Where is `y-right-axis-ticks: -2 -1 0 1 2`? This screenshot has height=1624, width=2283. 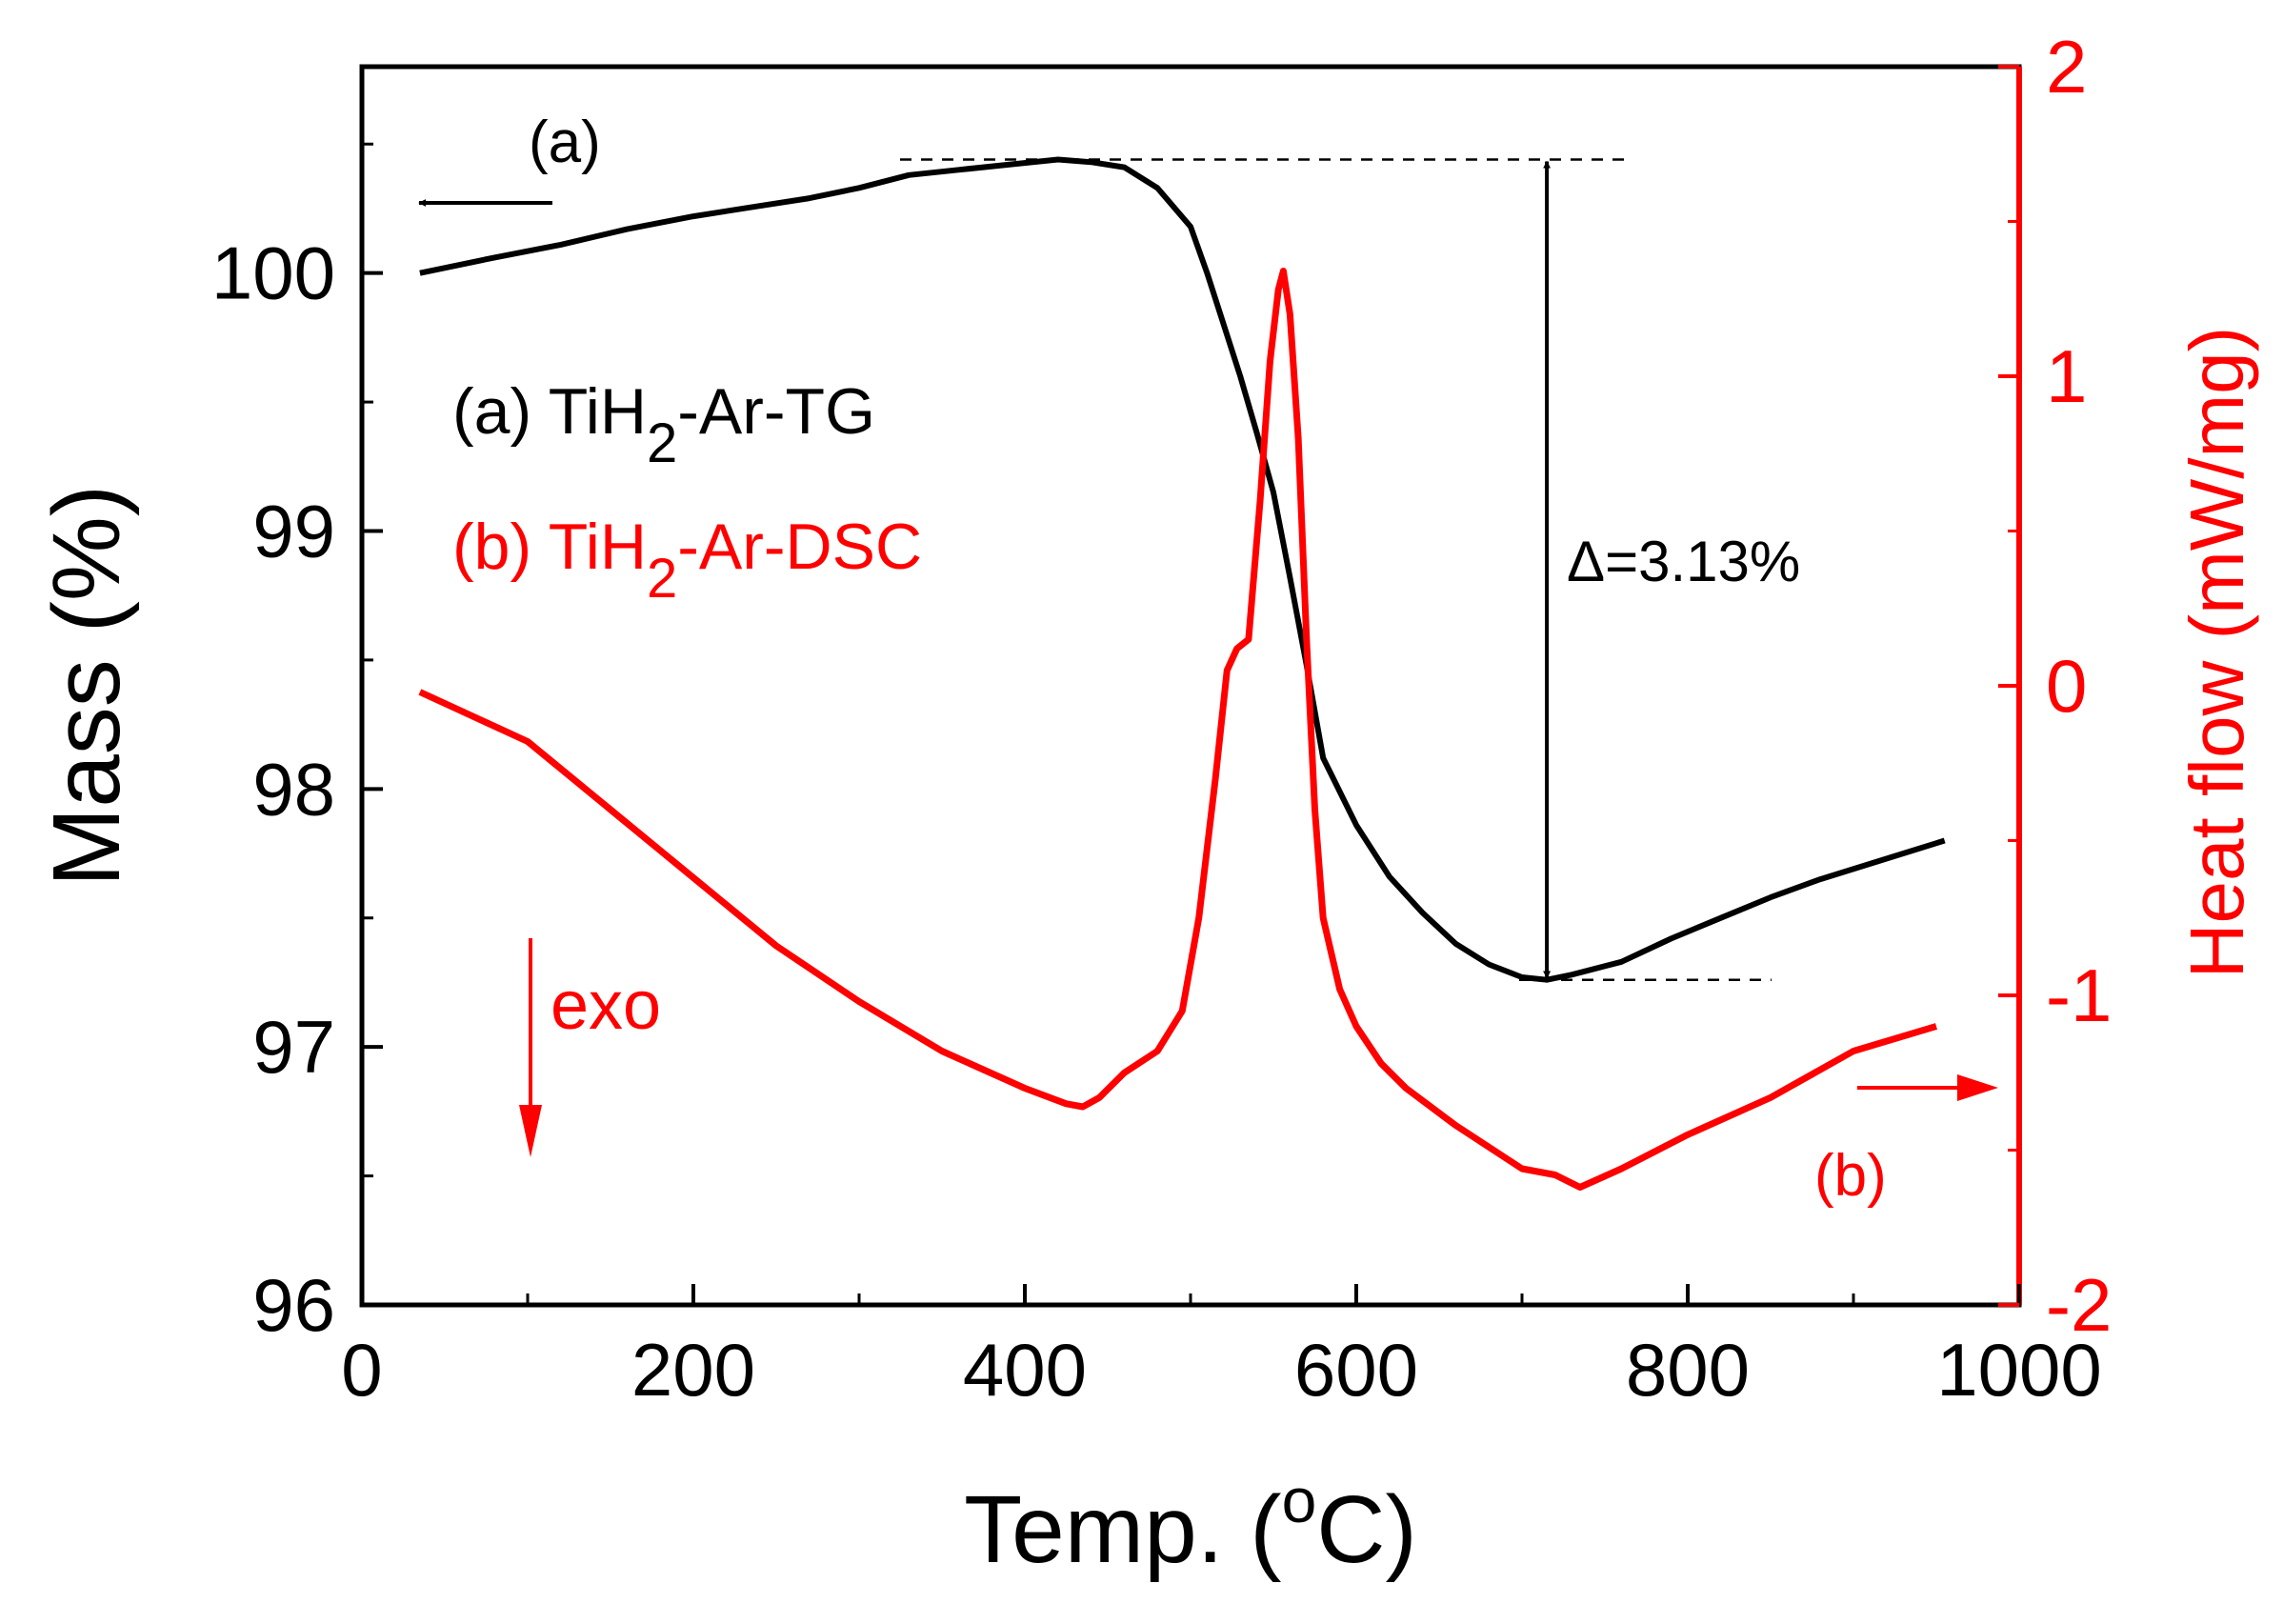 y-right-axis-ticks: -2 -1 0 1 2 is located at coordinates (2055, 686).